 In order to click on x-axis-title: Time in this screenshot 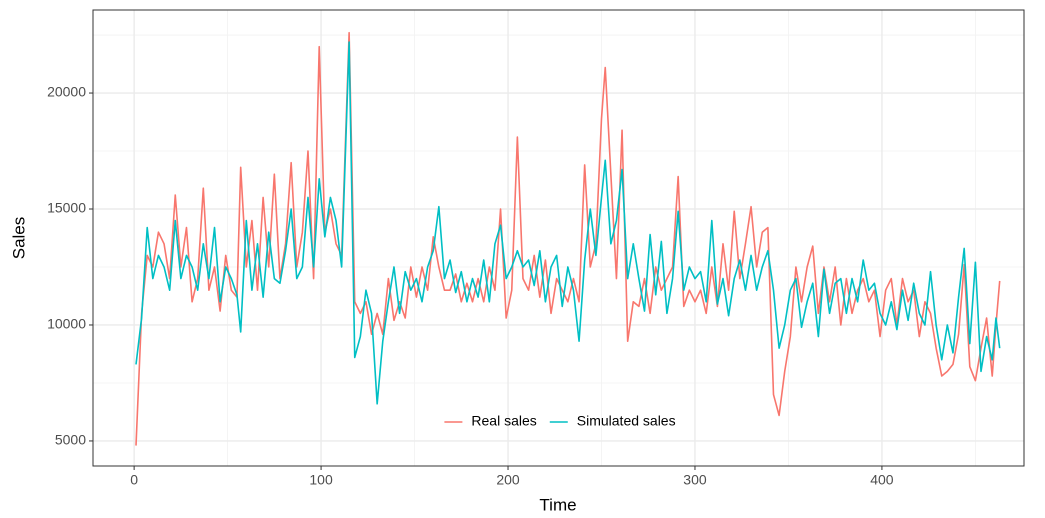, I will do `click(557, 504)`.